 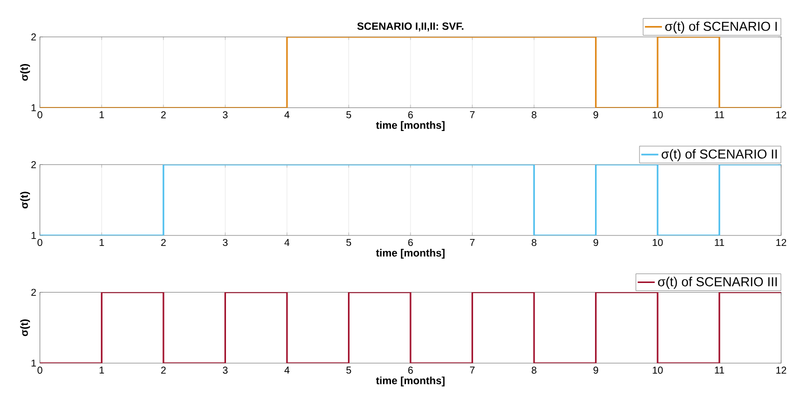 I want to click on legend-label: σ(t) of SCENARIO I, so click(x=721, y=27).